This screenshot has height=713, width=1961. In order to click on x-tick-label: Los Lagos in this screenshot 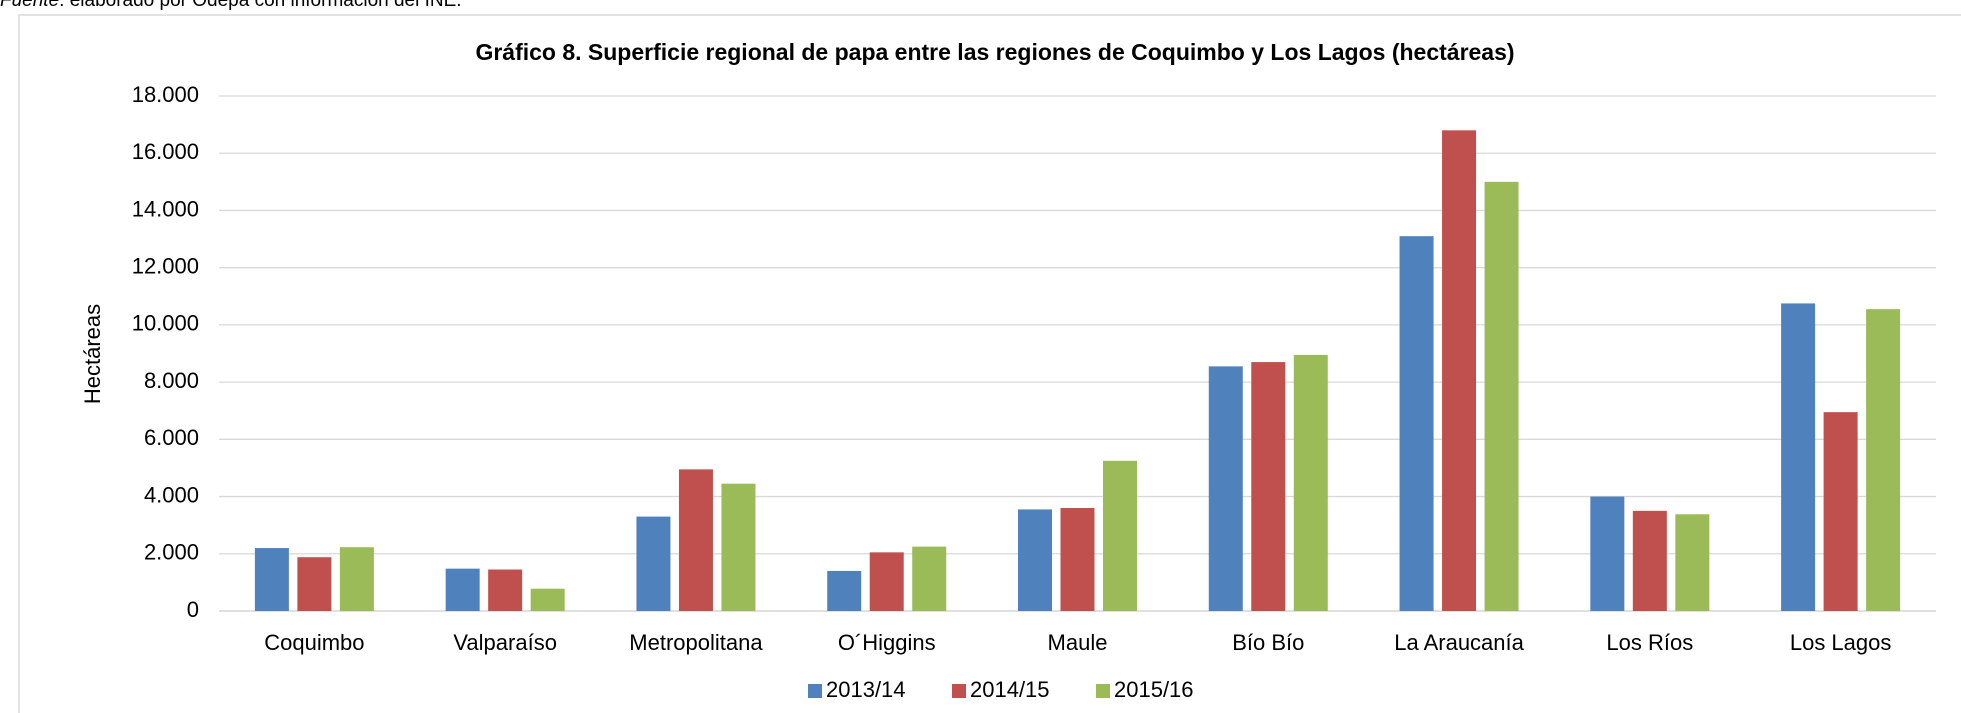, I will do `click(1841, 642)`.